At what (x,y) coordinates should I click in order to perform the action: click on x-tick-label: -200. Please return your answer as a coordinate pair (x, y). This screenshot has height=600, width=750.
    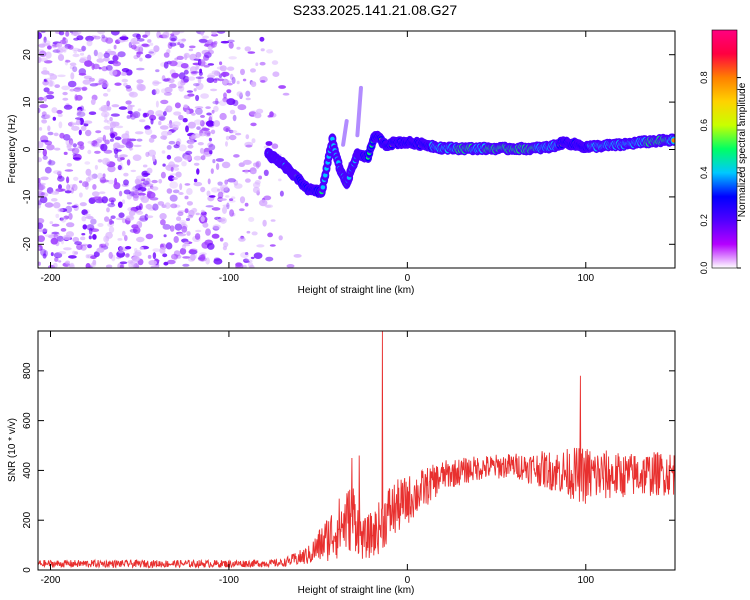
    Looking at the image, I should click on (50, 580).